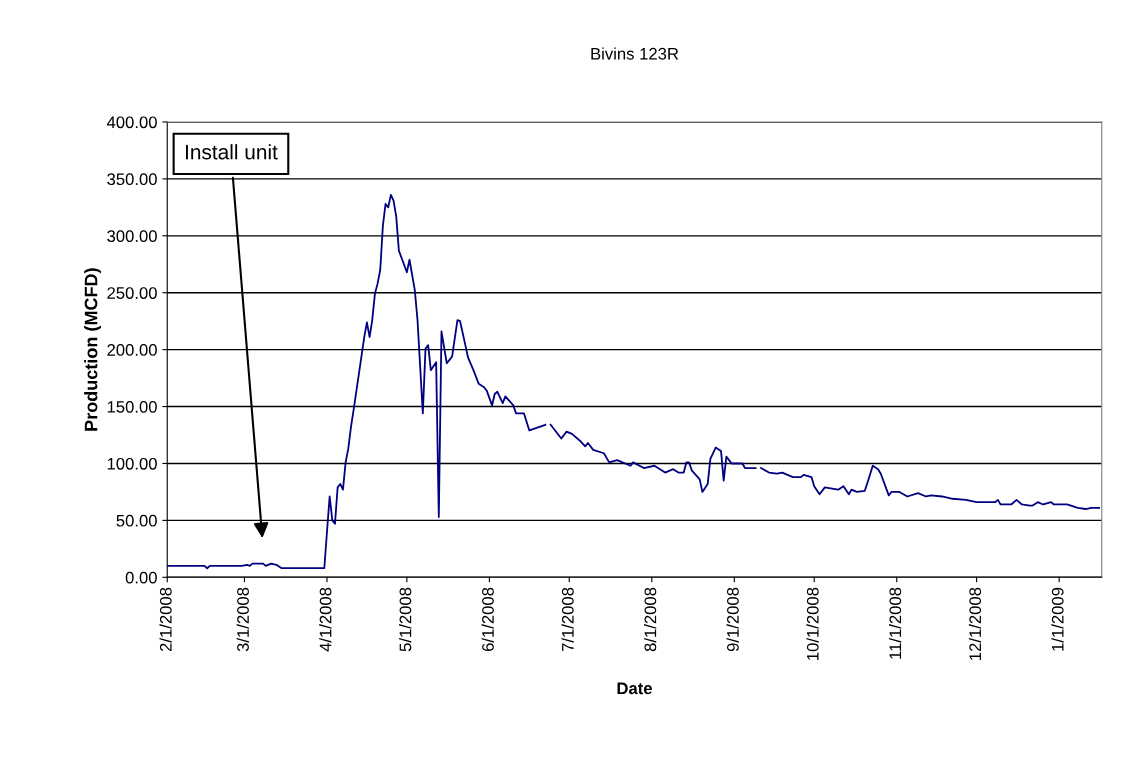  I want to click on x-tick-label: 6/1/2008, so click(487, 619).